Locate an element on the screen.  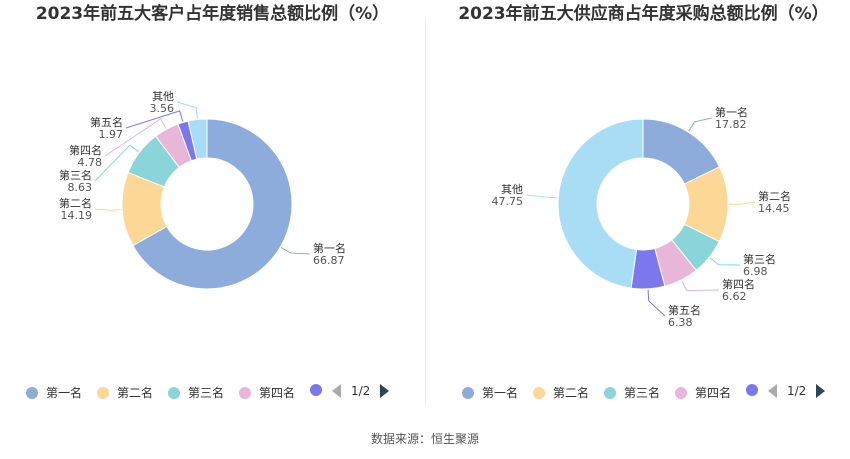
slice-label-value: 14.19 is located at coordinates (77, 215).